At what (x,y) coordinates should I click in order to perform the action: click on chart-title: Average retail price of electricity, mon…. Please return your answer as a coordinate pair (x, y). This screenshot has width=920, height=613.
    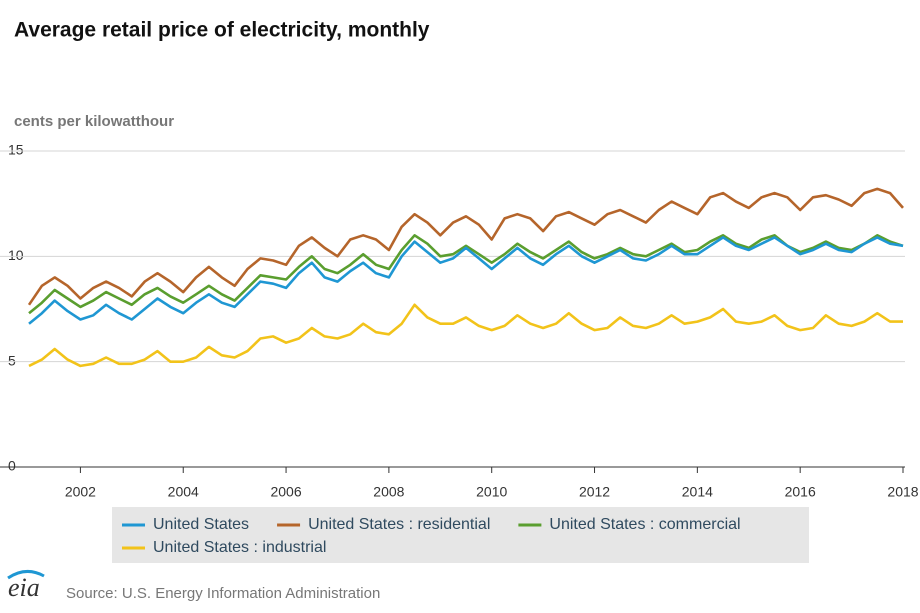
    Looking at the image, I should click on (222, 30).